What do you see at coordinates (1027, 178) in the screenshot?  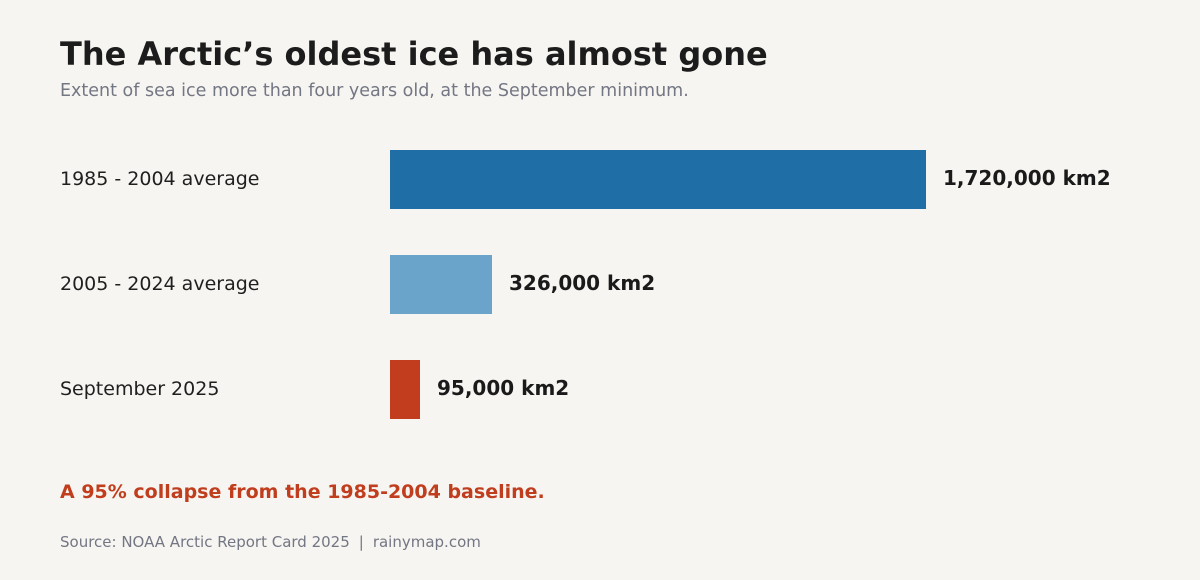 I see `value-label: 1,720,000 km2` at bounding box center [1027, 178].